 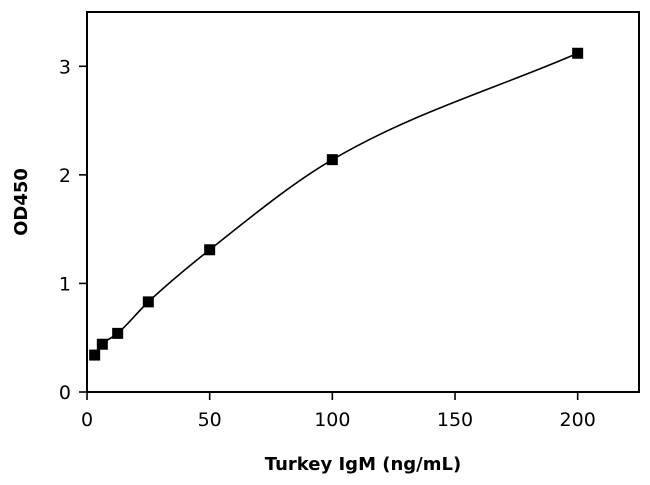 I want to click on x-tick-label: 200, so click(x=578, y=420).